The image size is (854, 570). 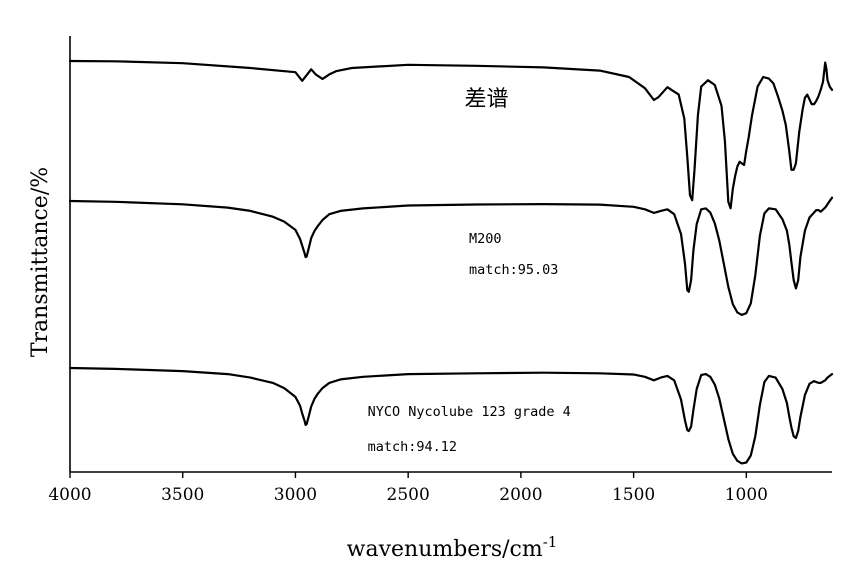 I want to click on annotation-nyco-0: NYCO Nycolube 123 grade 4, so click(x=469, y=412).